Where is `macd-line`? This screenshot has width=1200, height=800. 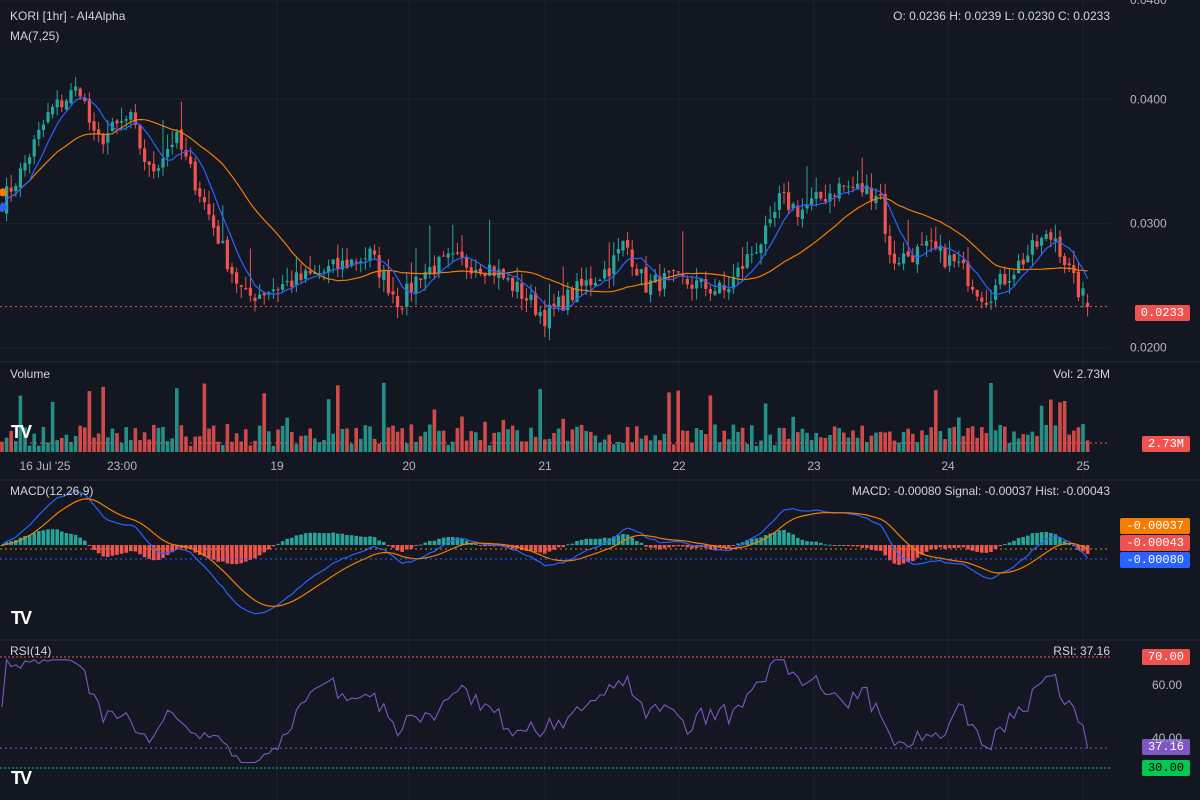
macd-line is located at coordinates (545, 552).